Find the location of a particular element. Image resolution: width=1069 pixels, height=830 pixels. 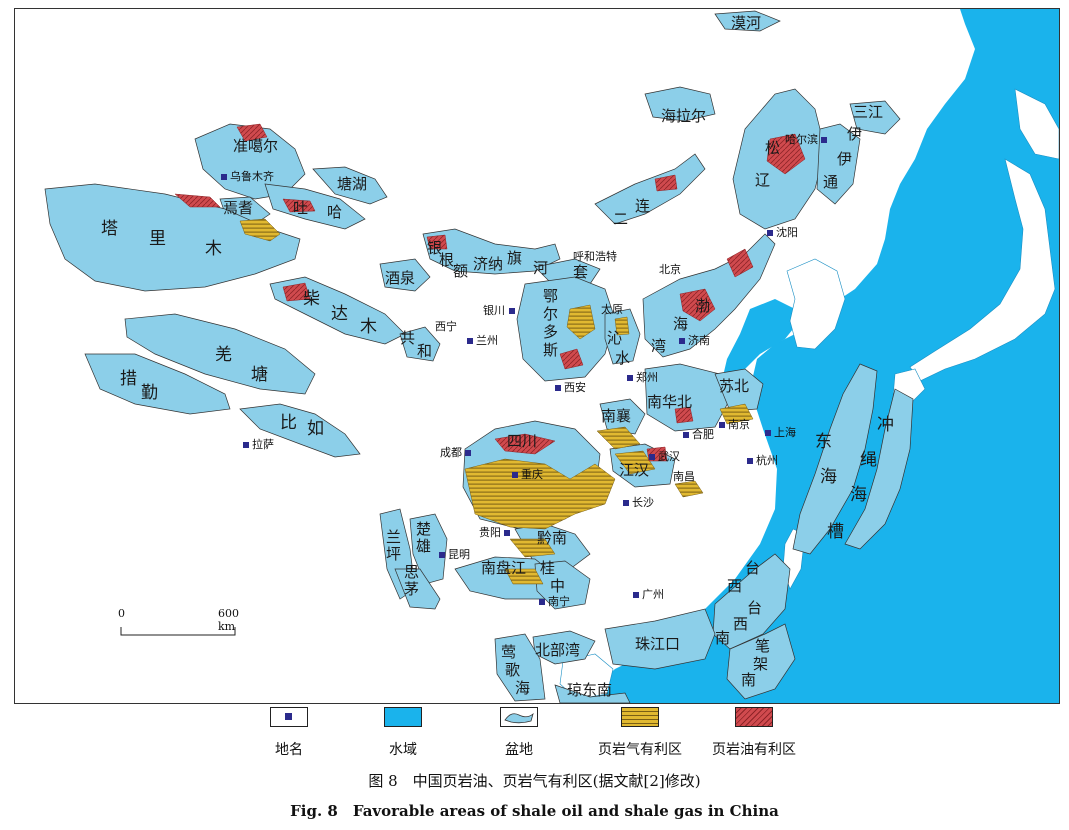

city-taiyuan: 太原 is located at coordinates (612, 309).